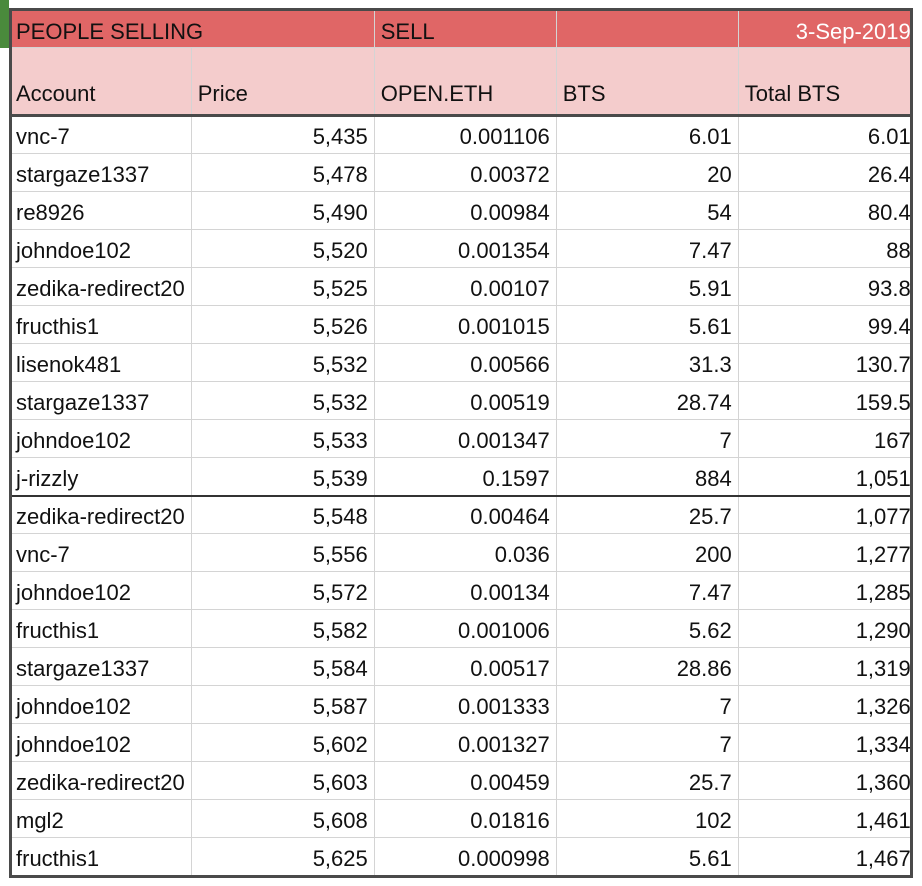 This screenshot has width=922, height=886. I want to click on cell-account: j-rizzly, so click(100, 476).